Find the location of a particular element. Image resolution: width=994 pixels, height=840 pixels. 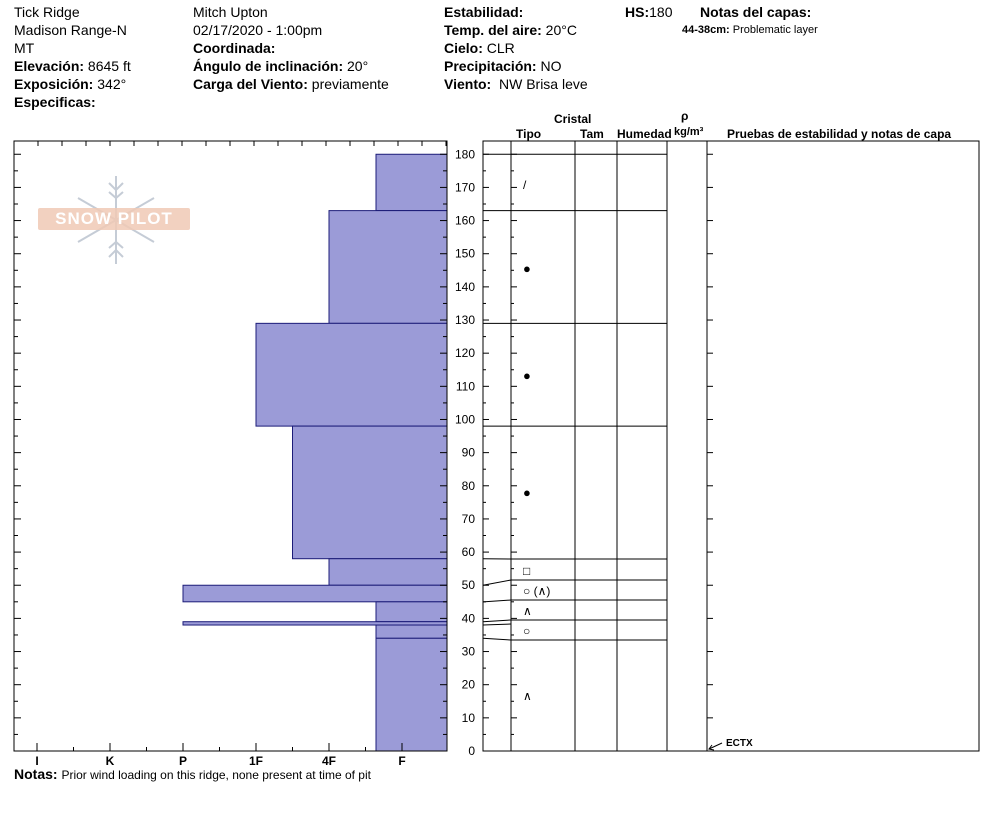

depth-tick-label: 140 is located at coordinates (465, 287).